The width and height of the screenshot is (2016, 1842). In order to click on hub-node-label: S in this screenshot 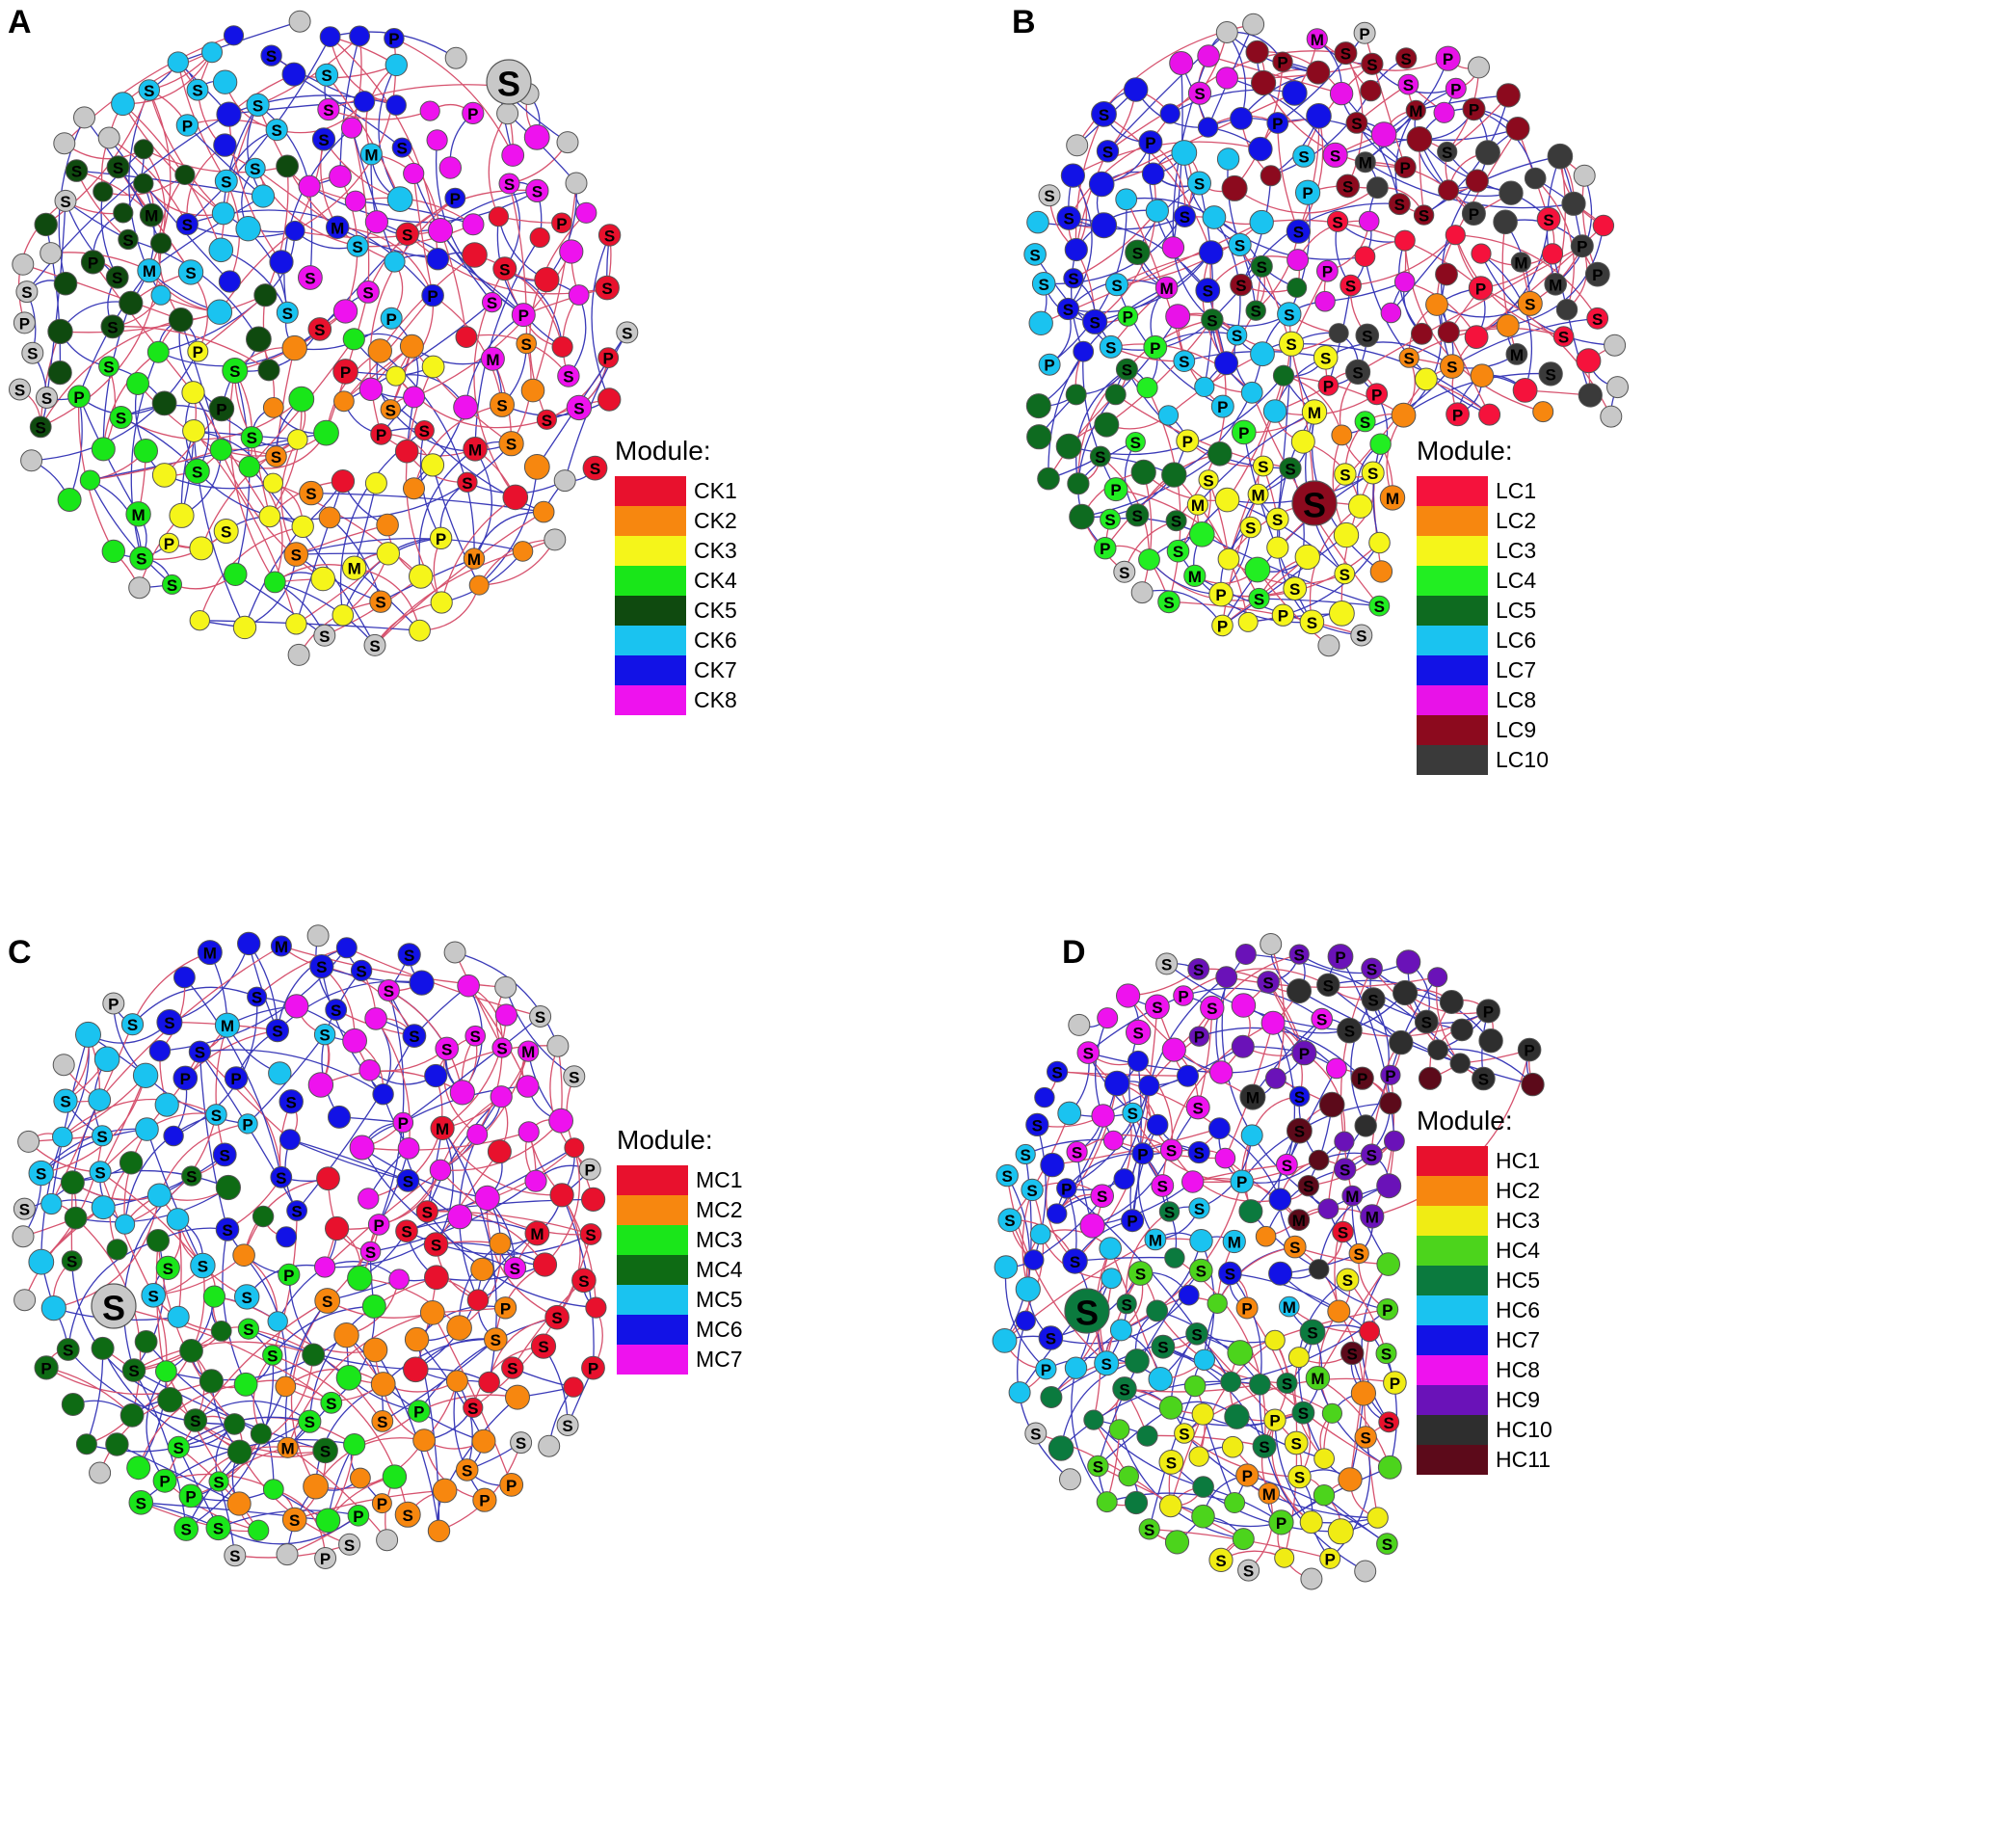, I will do `click(113, 1308)`.